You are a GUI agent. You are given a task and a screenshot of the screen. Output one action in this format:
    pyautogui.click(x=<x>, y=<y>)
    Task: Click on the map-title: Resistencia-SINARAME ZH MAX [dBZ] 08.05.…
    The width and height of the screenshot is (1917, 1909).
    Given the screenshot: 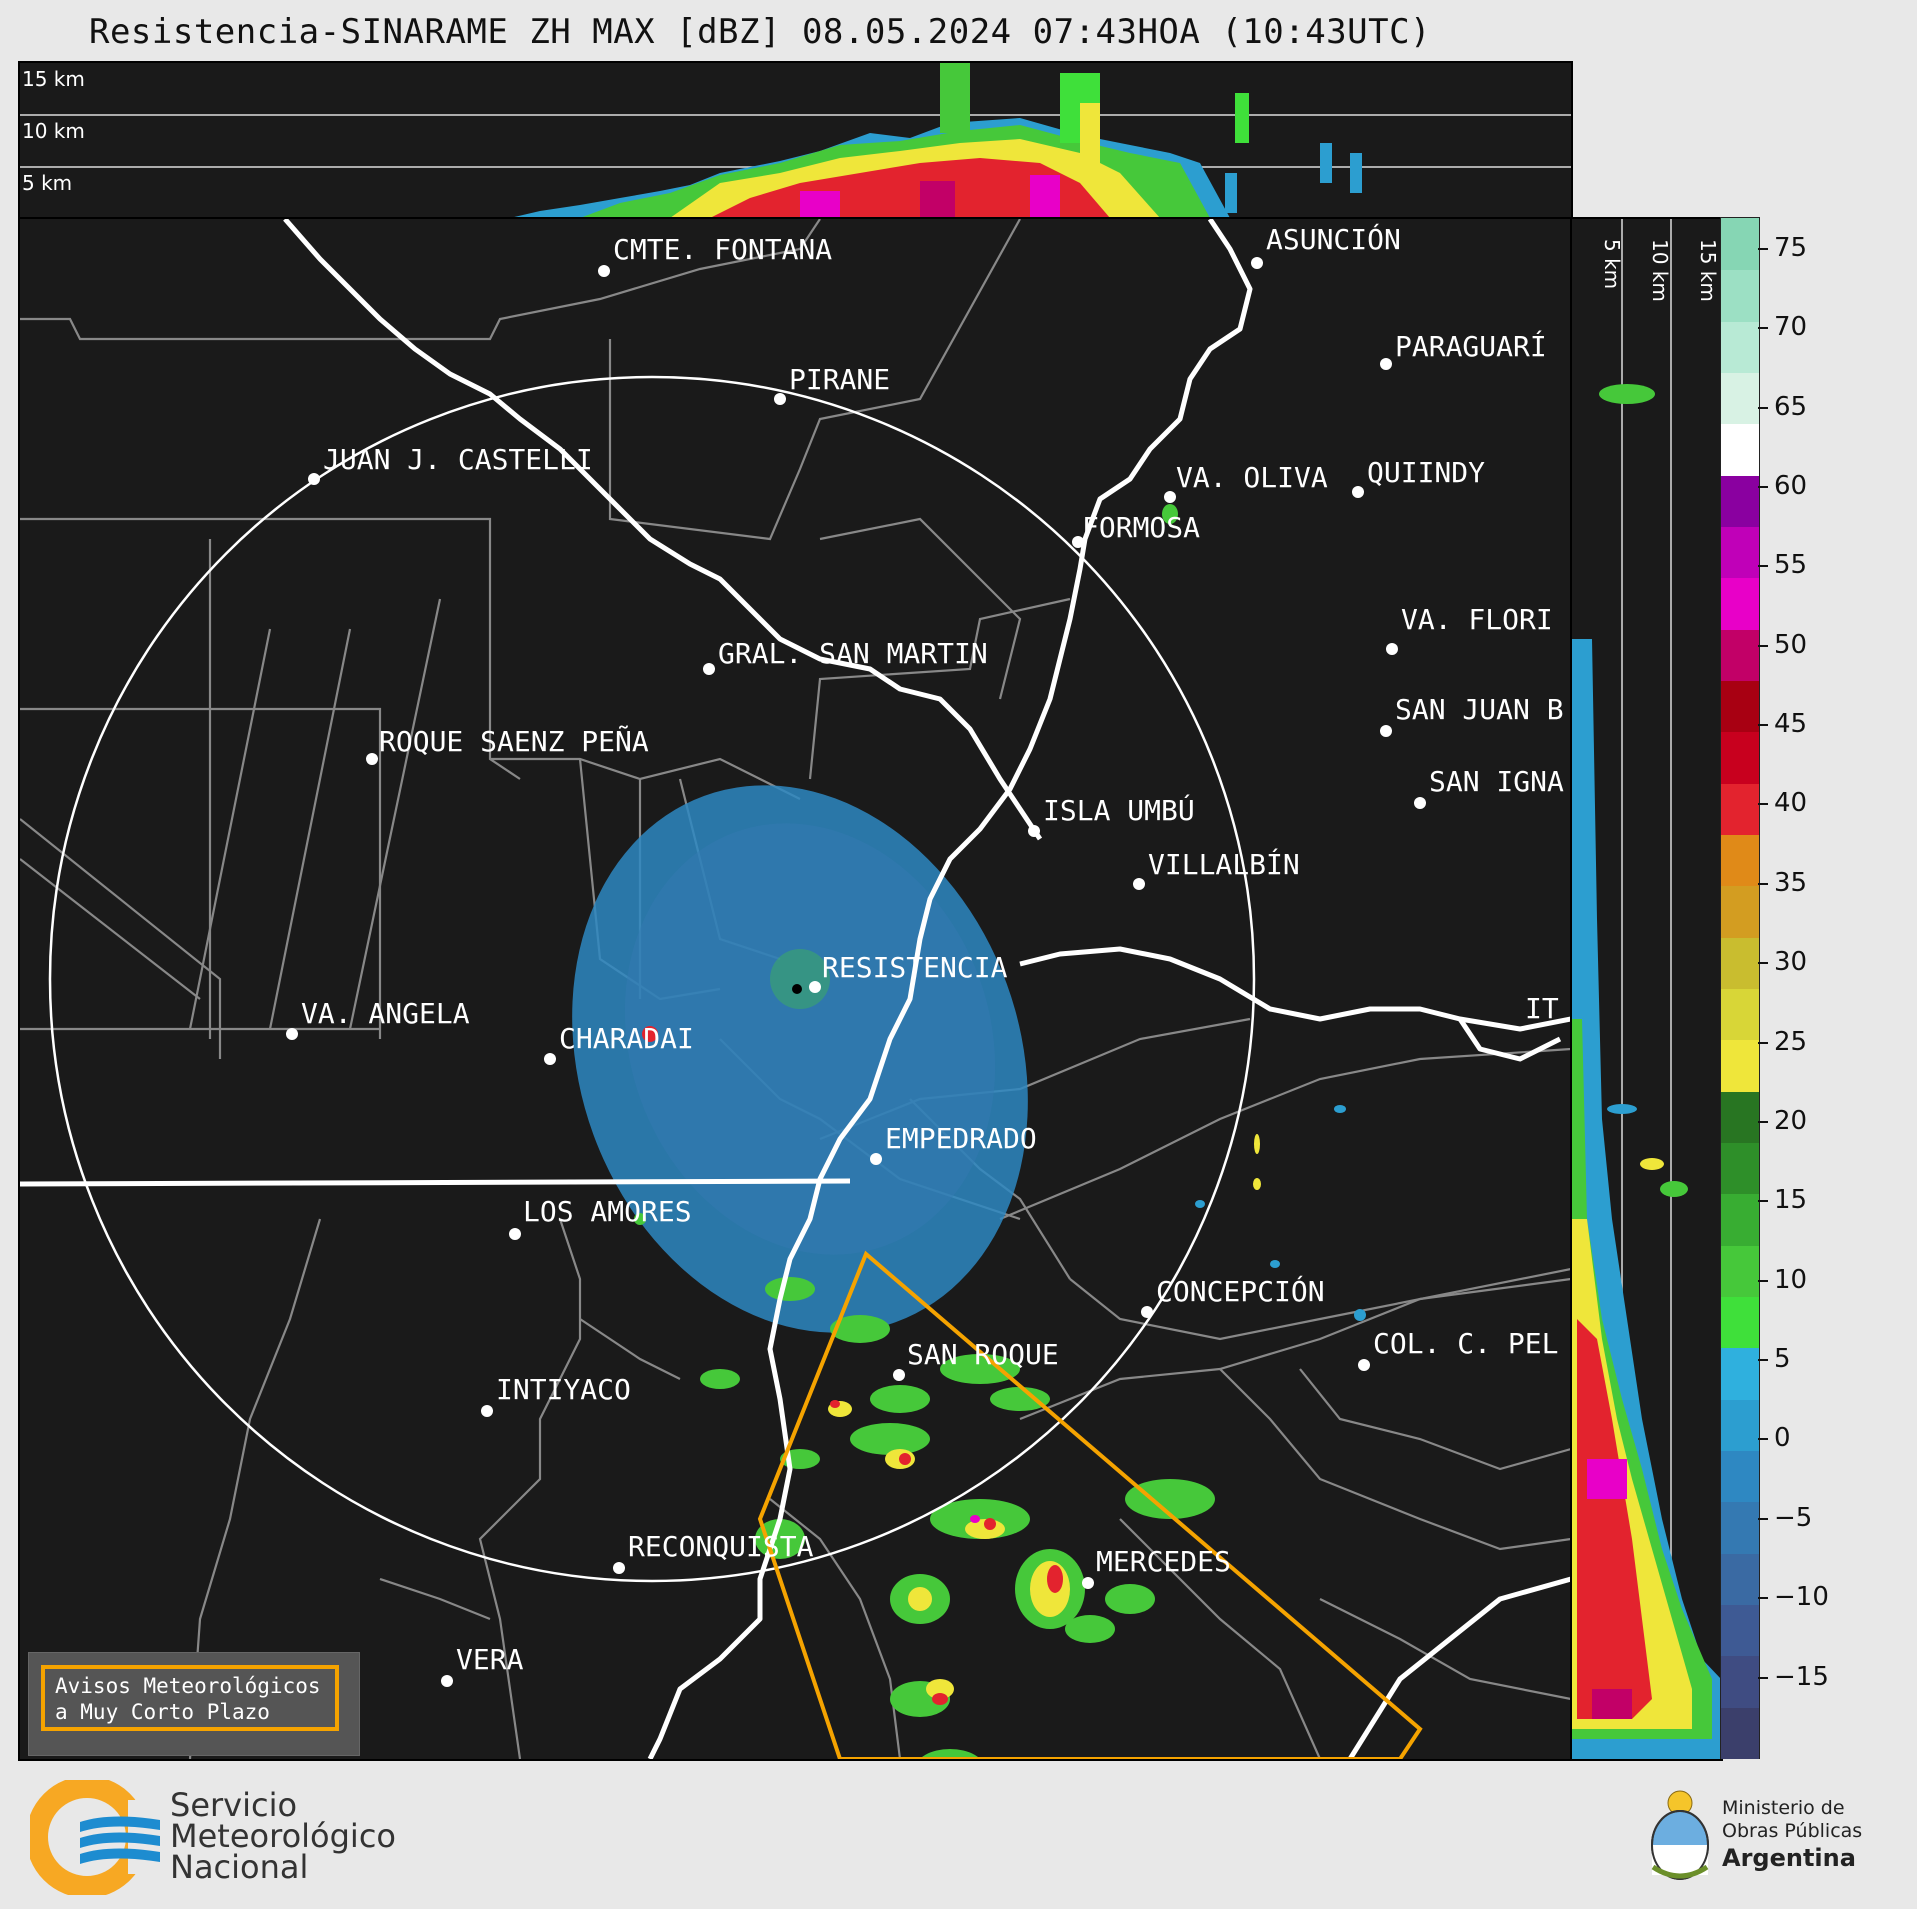 What is the action you would take?
    pyautogui.click(x=760, y=32)
    